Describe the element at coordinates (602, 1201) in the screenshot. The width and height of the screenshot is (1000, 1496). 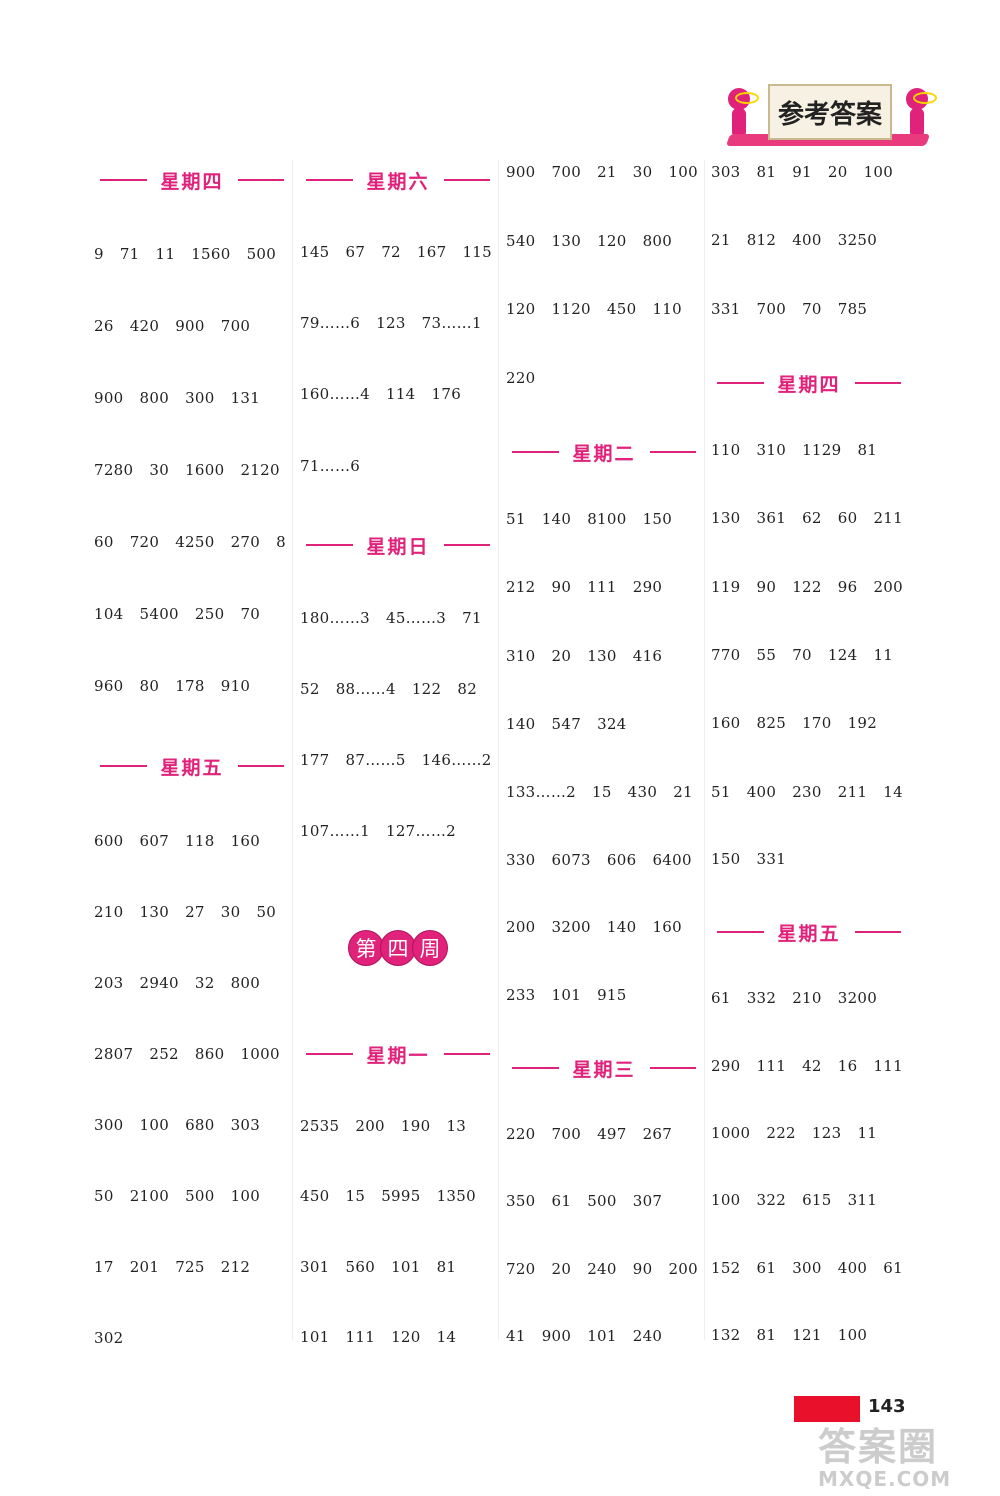
I see `answer-value: 500` at that location.